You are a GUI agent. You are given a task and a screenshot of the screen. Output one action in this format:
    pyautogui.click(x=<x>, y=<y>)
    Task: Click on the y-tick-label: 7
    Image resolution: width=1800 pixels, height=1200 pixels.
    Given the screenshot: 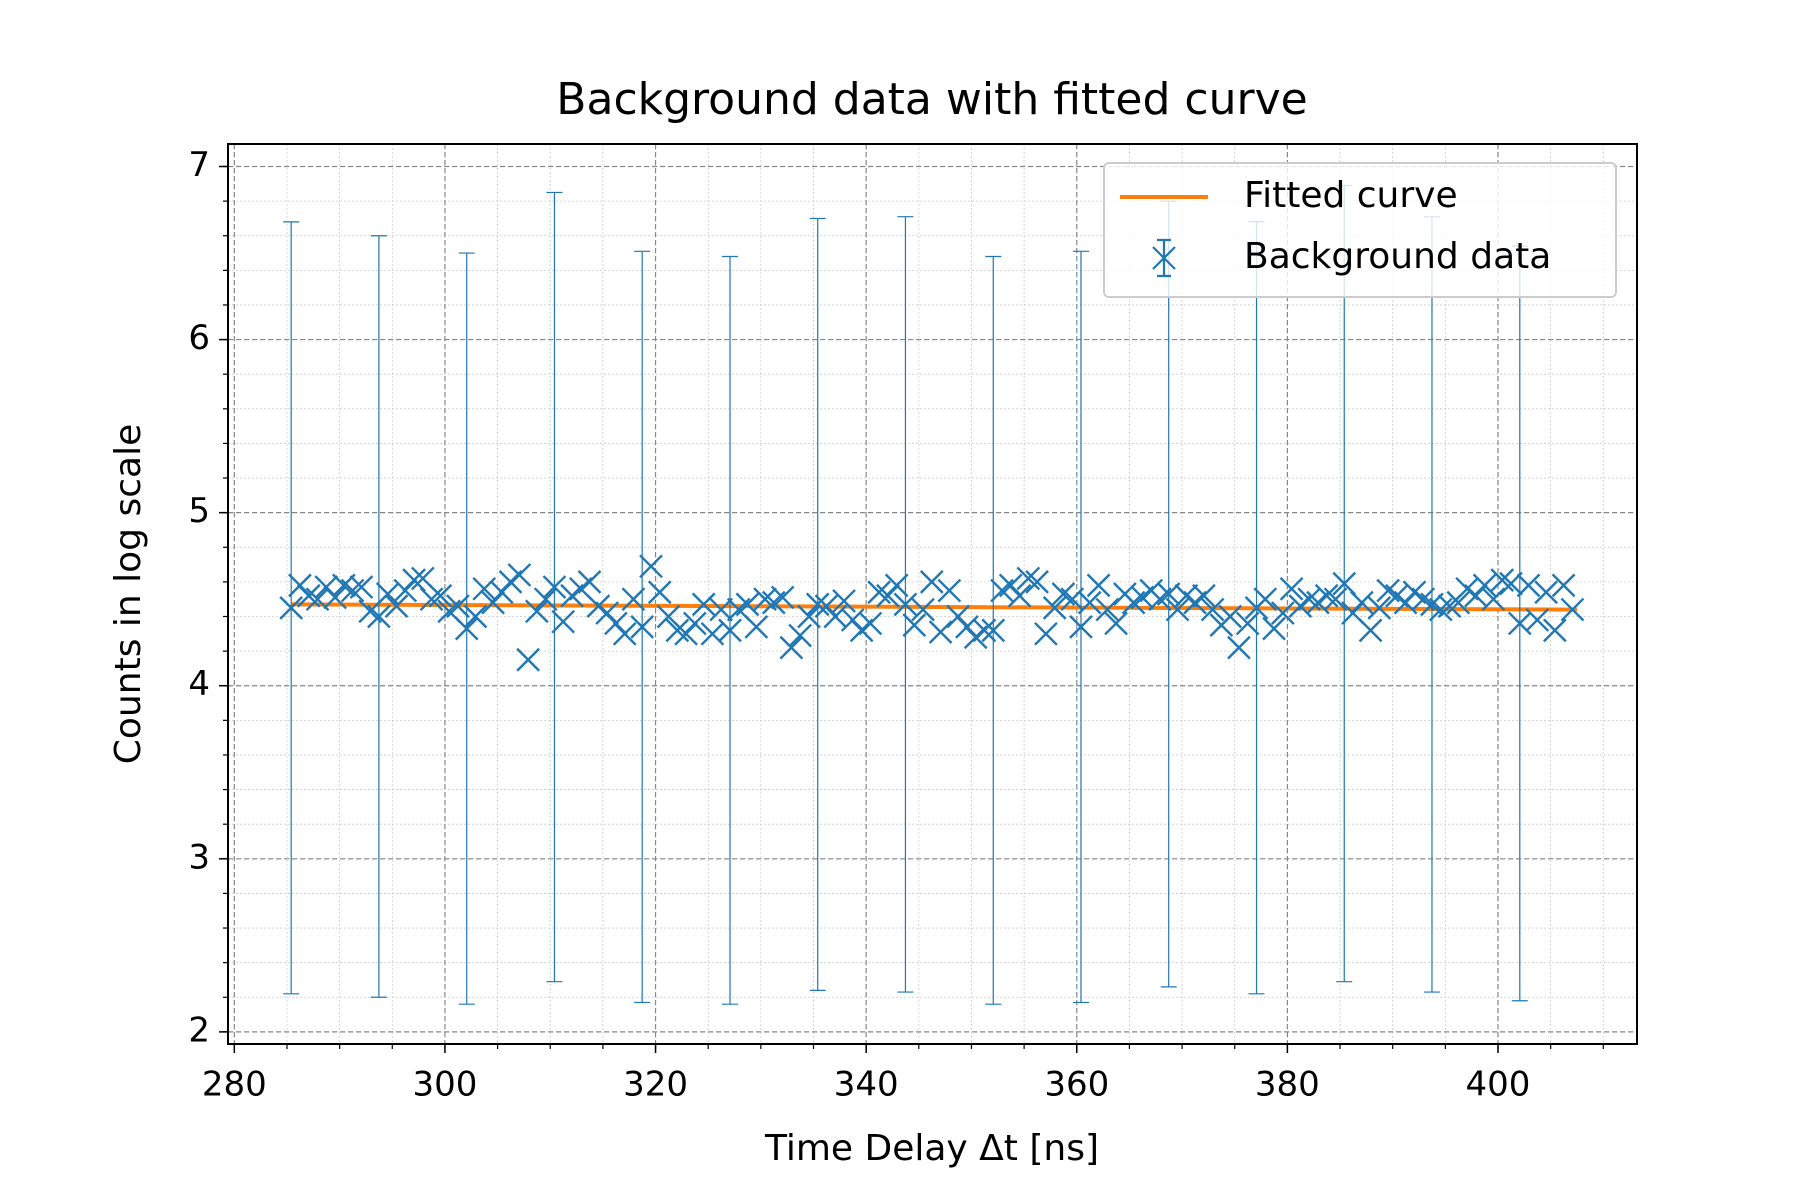 What is the action you would take?
    pyautogui.click(x=199, y=165)
    